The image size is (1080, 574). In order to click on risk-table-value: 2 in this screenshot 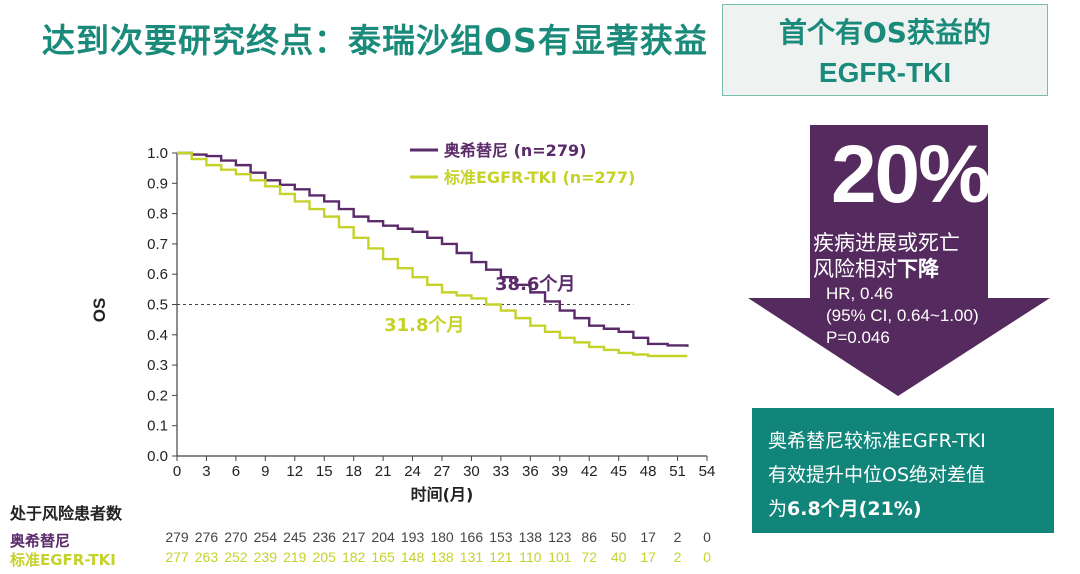, I will do `click(678, 557)`.